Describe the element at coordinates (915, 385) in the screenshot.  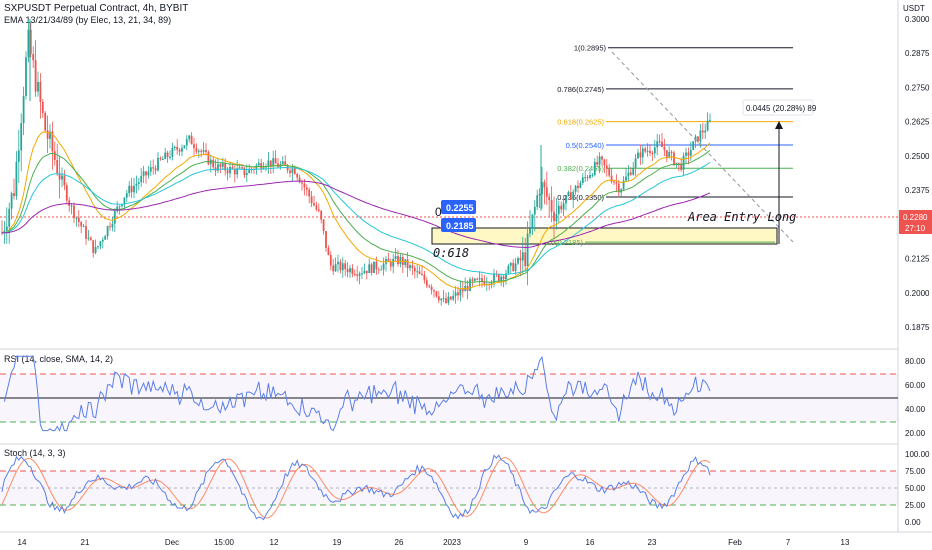
I see `rsi-tick: 60.00` at that location.